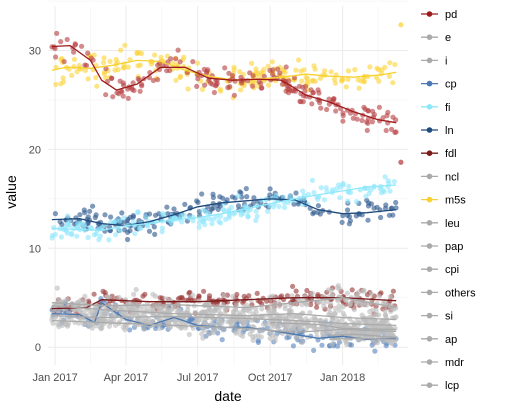 The width and height of the screenshot is (517, 410). Describe the element at coordinates (452, 177) in the screenshot. I see `legend-label: ncl` at that location.